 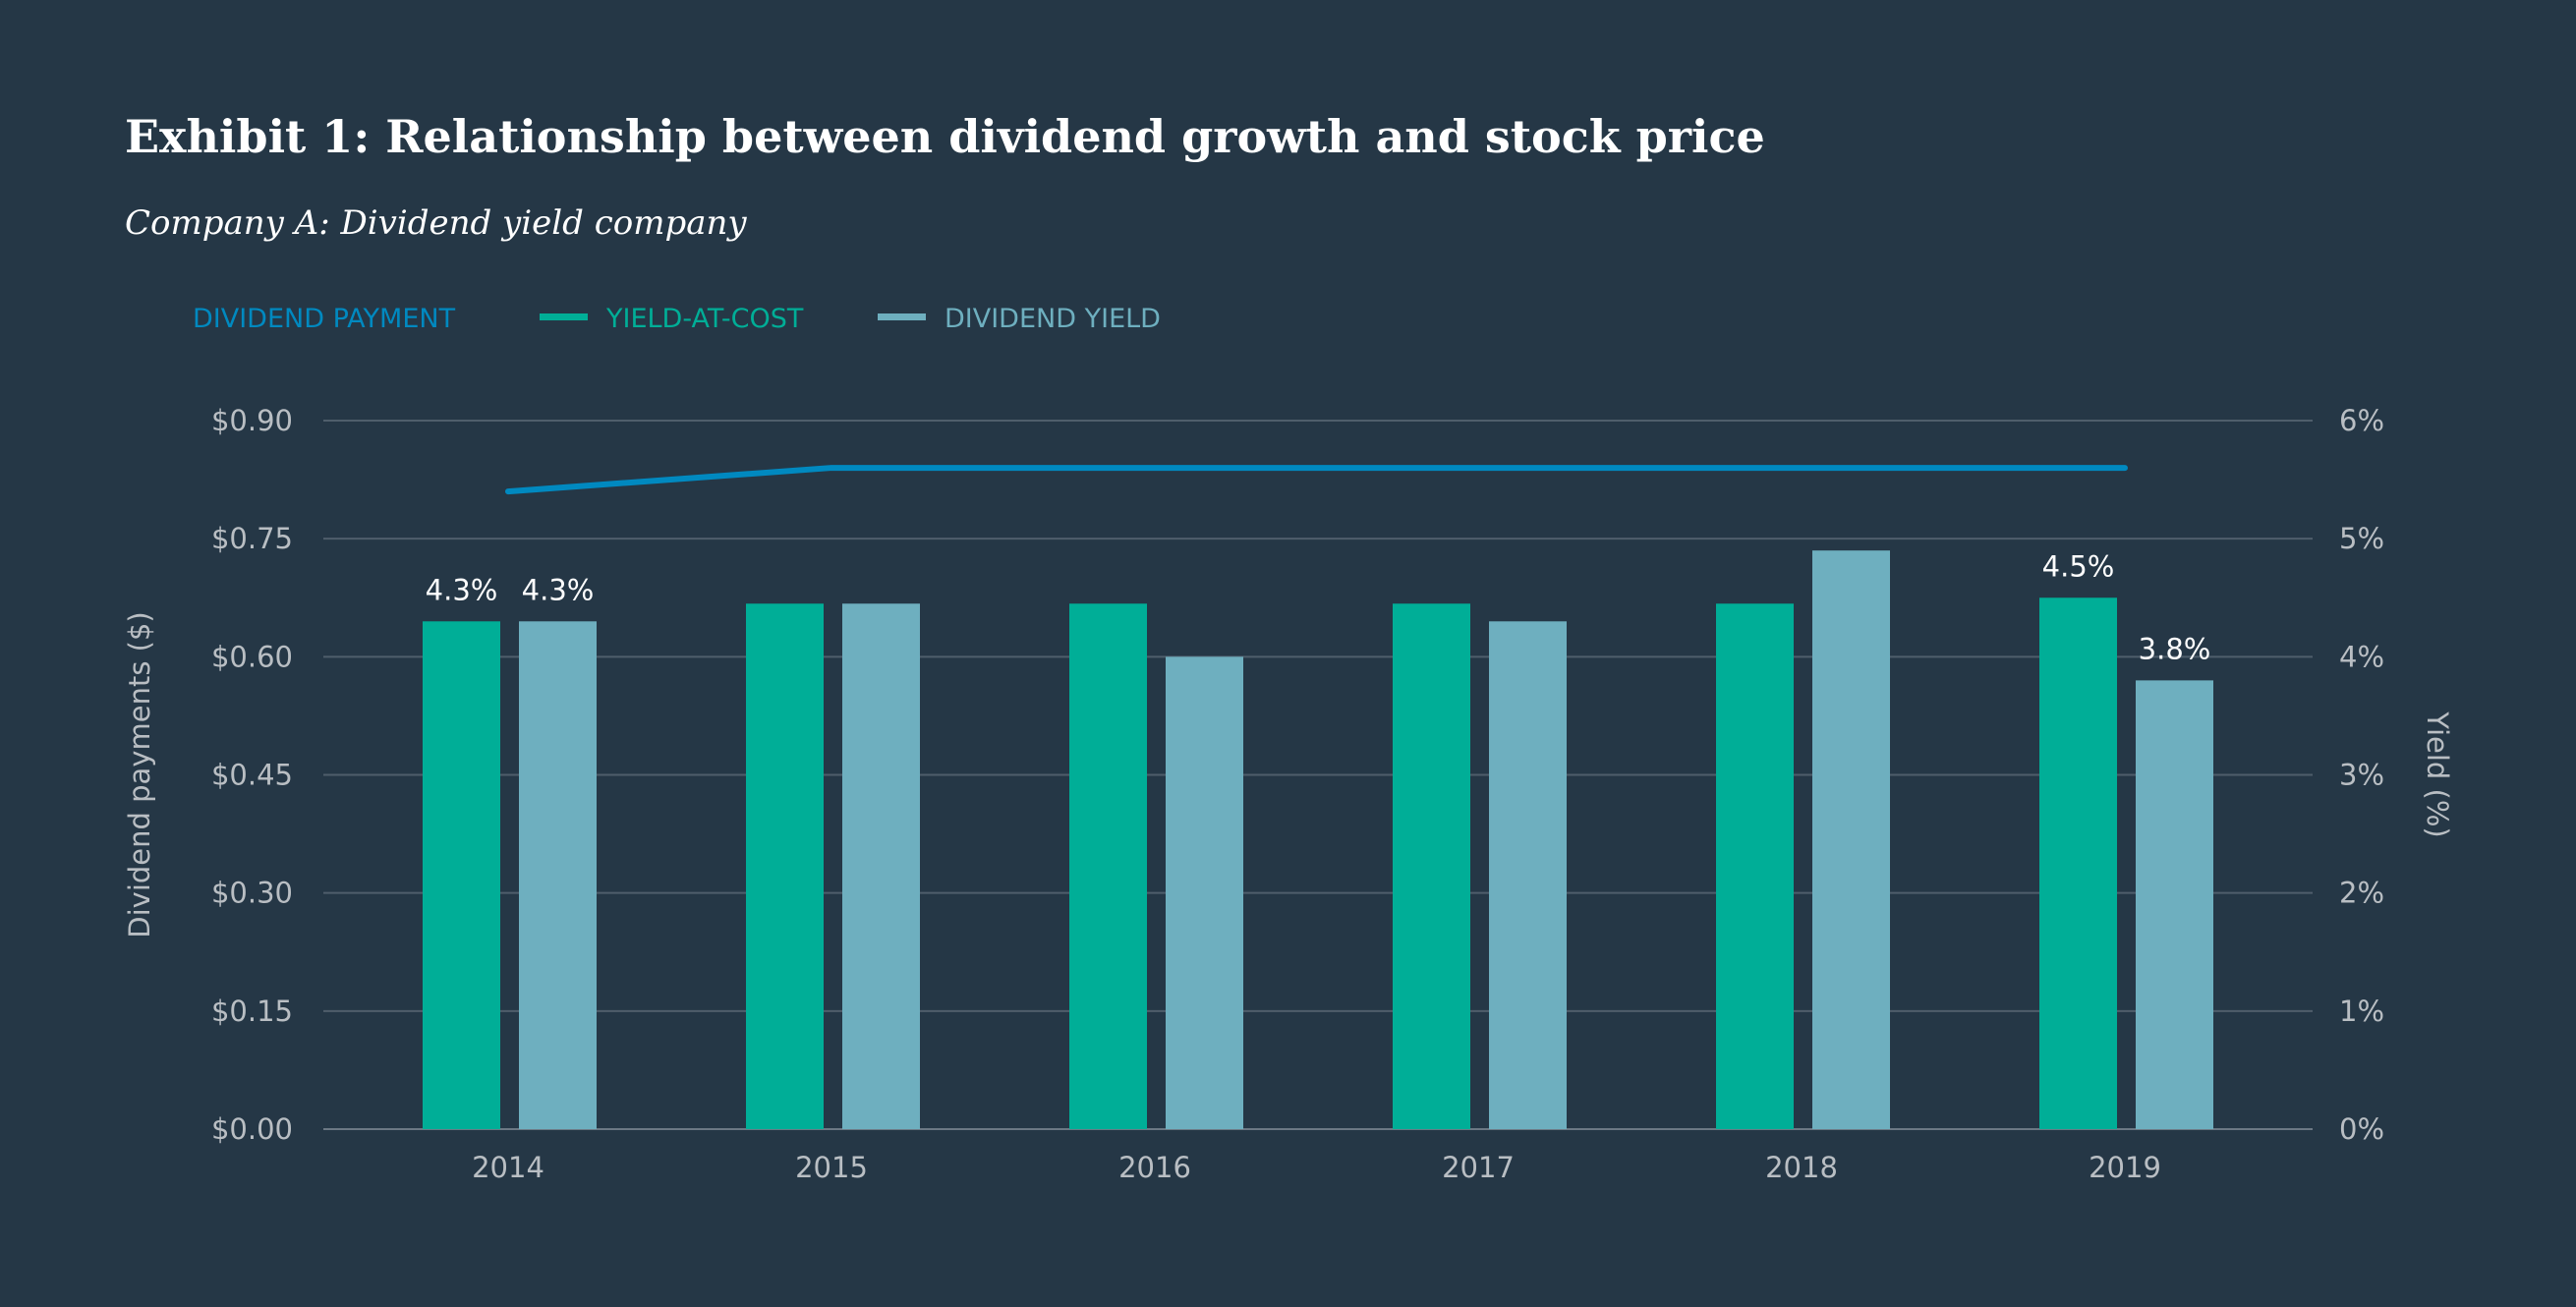 What do you see at coordinates (252, 775) in the screenshot?
I see `y-tick-label: $0.45` at bounding box center [252, 775].